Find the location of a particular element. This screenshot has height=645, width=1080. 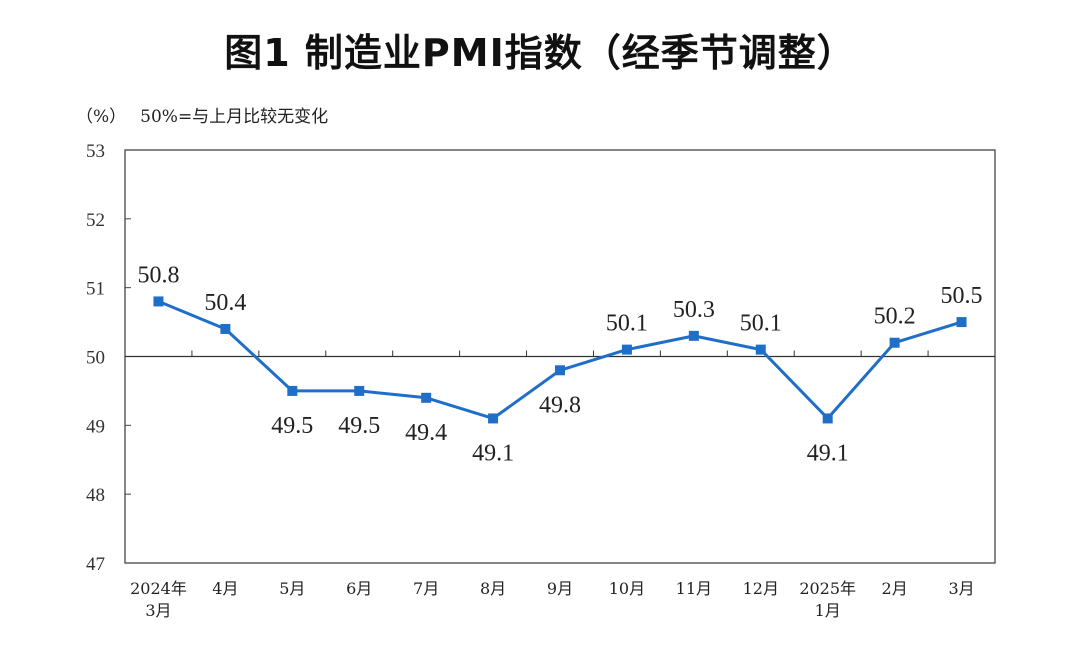

y-tick-label: 53 is located at coordinates (95, 151).